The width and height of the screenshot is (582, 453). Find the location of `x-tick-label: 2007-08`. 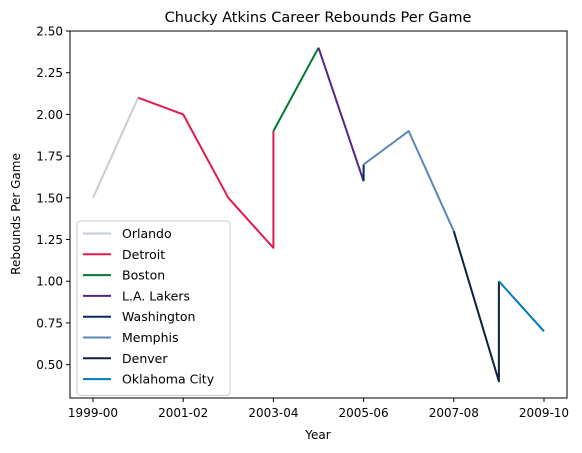

x-tick-label: 2007-08 is located at coordinates (454, 413).